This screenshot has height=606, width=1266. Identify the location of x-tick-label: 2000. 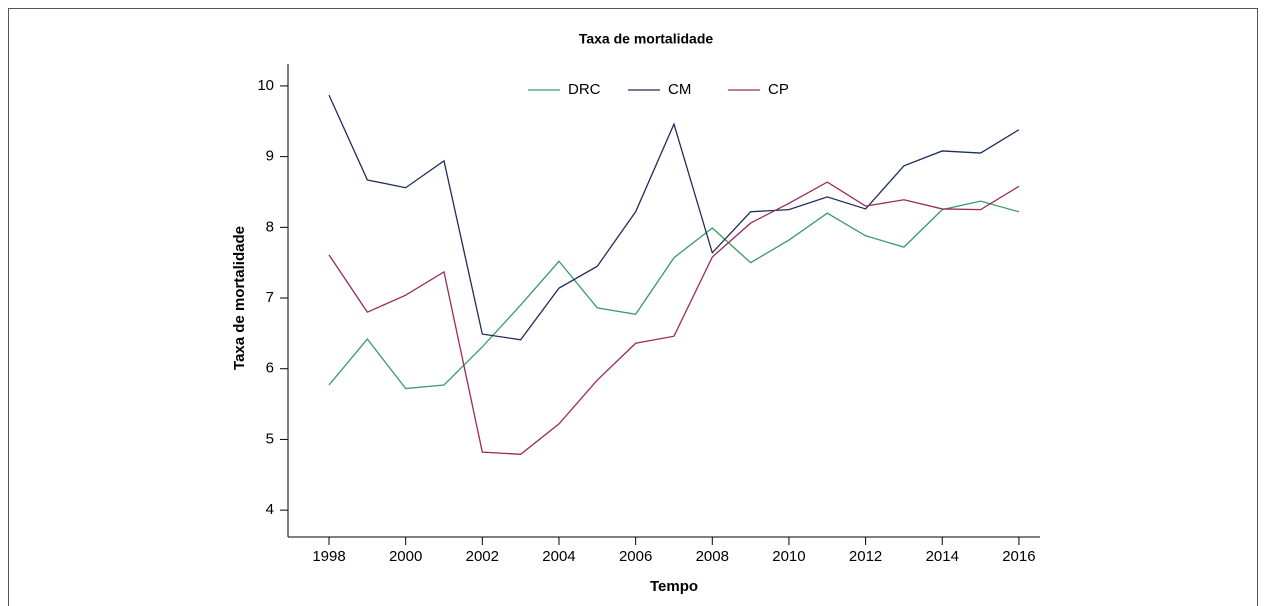
(405, 556).